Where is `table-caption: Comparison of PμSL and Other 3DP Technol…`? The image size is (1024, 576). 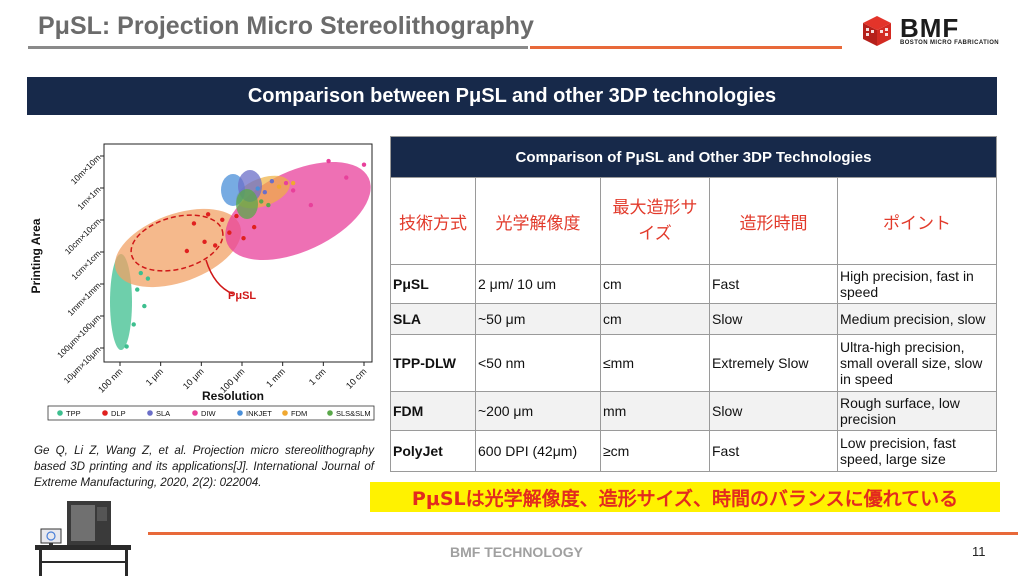
table-caption: Comparison of PμSL and Other 3DP Technol… is located at coordinates (693, 157).